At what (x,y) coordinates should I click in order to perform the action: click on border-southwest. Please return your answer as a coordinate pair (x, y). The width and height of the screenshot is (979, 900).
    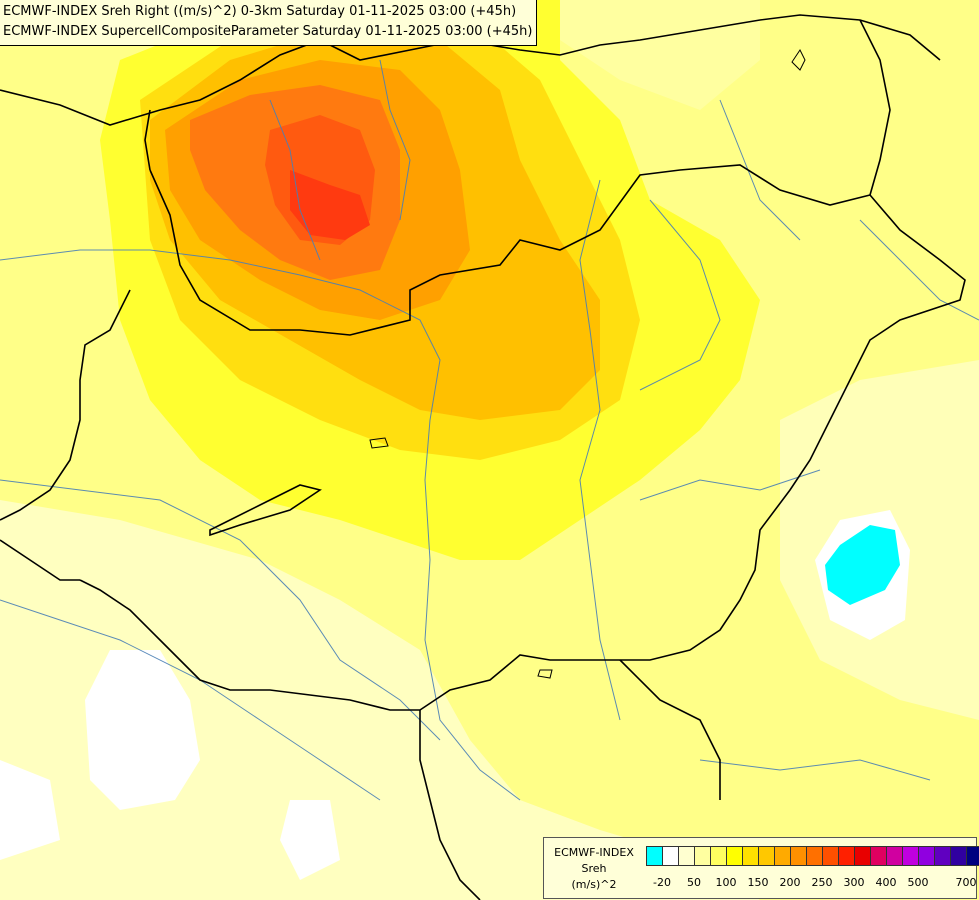
    Looking at the image, I should click on (40, 560).